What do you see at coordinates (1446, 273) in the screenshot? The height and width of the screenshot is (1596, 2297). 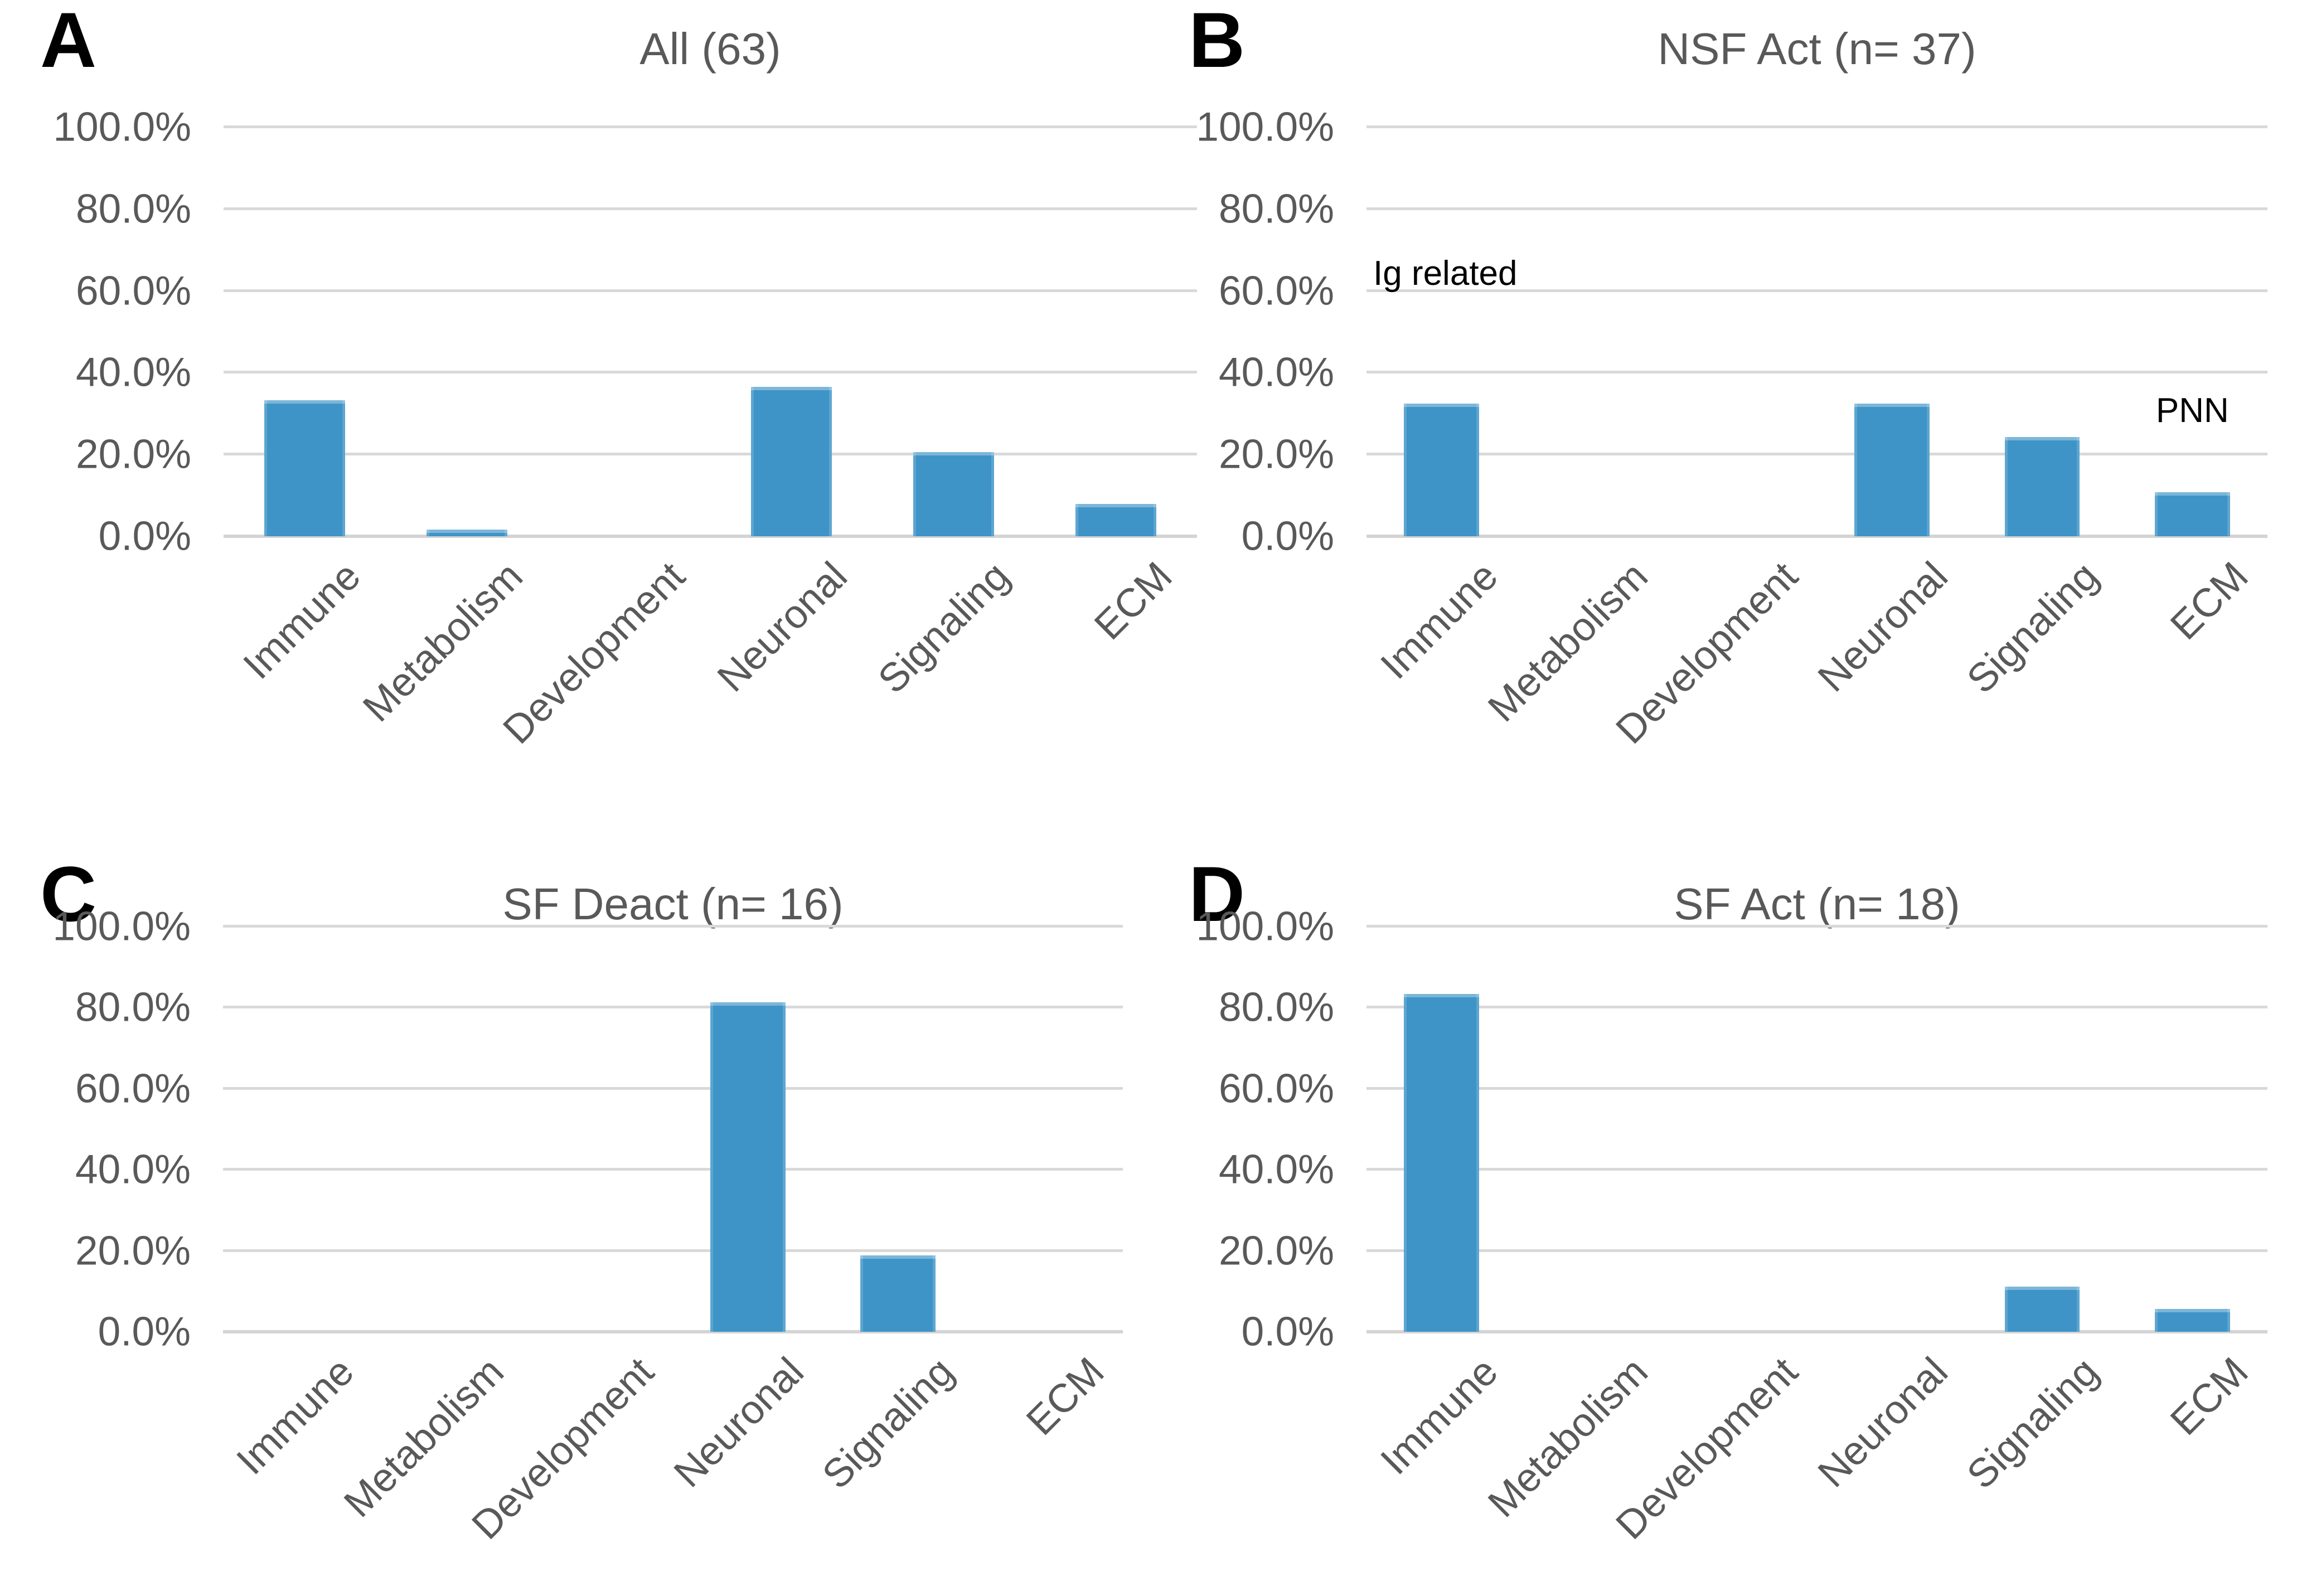 I see `annotation-ig-related: Ig related` at bounding box center [1446, 273].